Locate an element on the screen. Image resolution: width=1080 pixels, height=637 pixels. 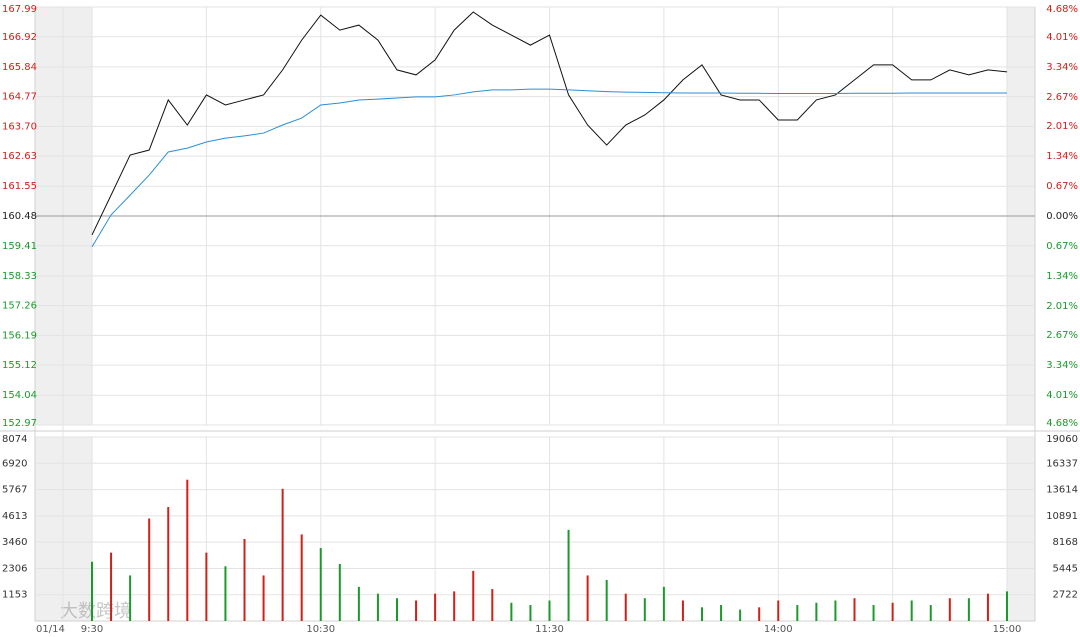
y-tick-label: 6920 is located at coordinates (14, 463).